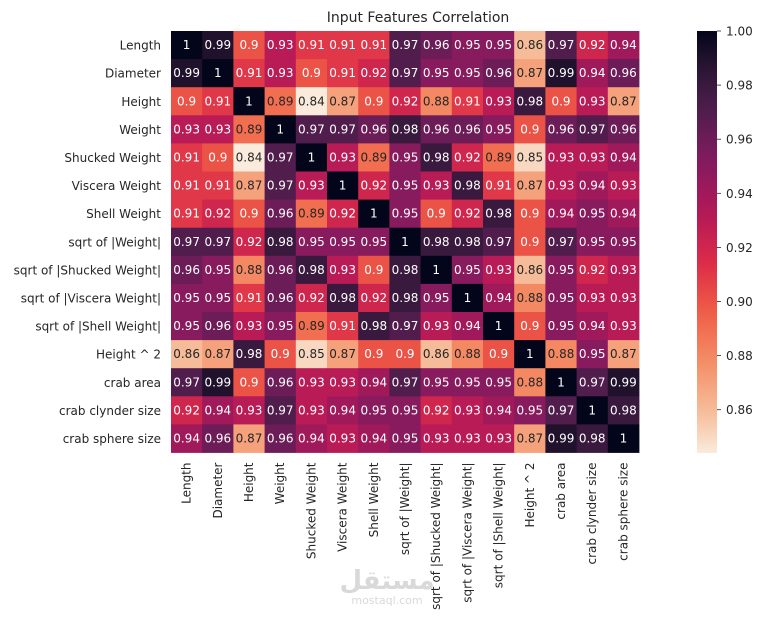 This screenshot has height=624, width=765. Describe the element at coordinates (623, 512) in the screenshot. I see `column-label: crab sphere size` at that location.